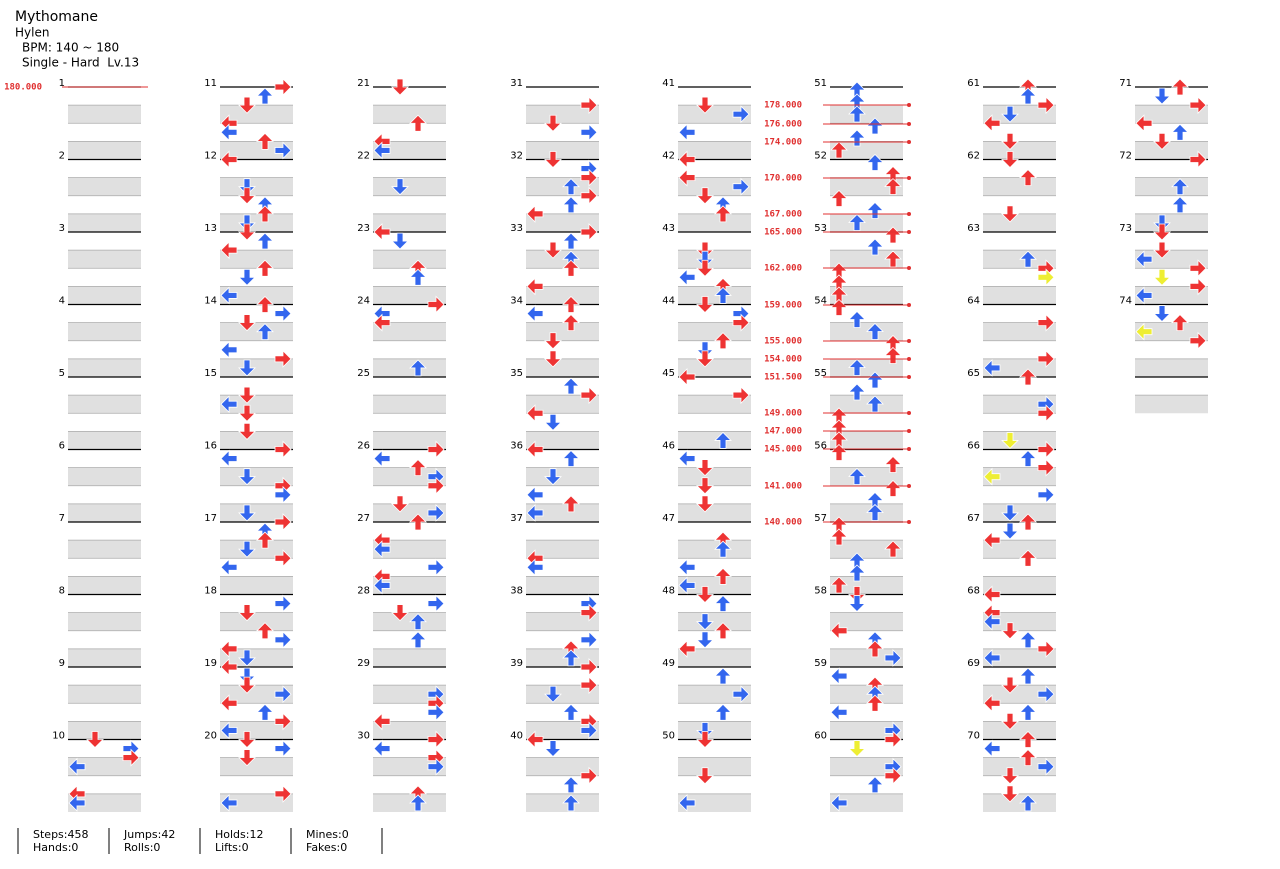 The width and height of the screenshot is (1280, 869). I want to click on measure-number: 5, so click(62, 373).